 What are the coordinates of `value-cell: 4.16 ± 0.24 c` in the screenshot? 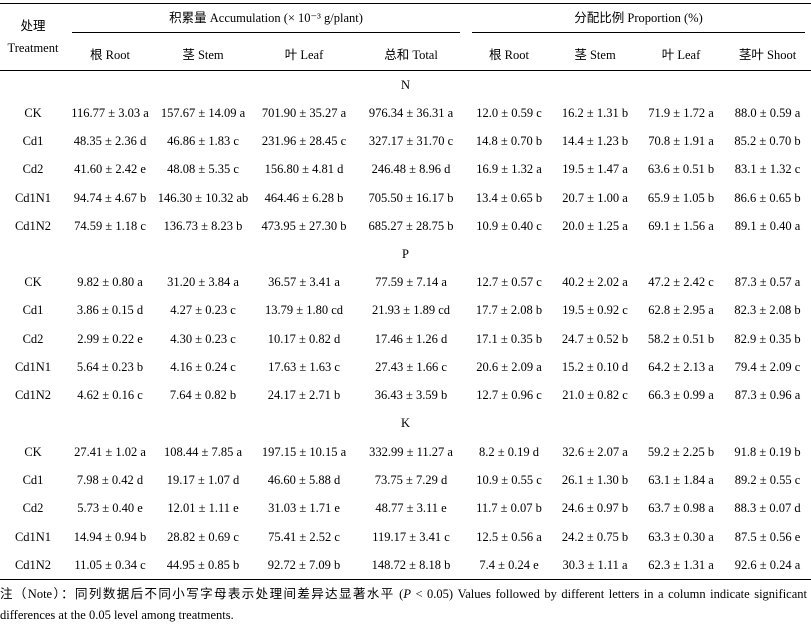 It's located at (203, 367).